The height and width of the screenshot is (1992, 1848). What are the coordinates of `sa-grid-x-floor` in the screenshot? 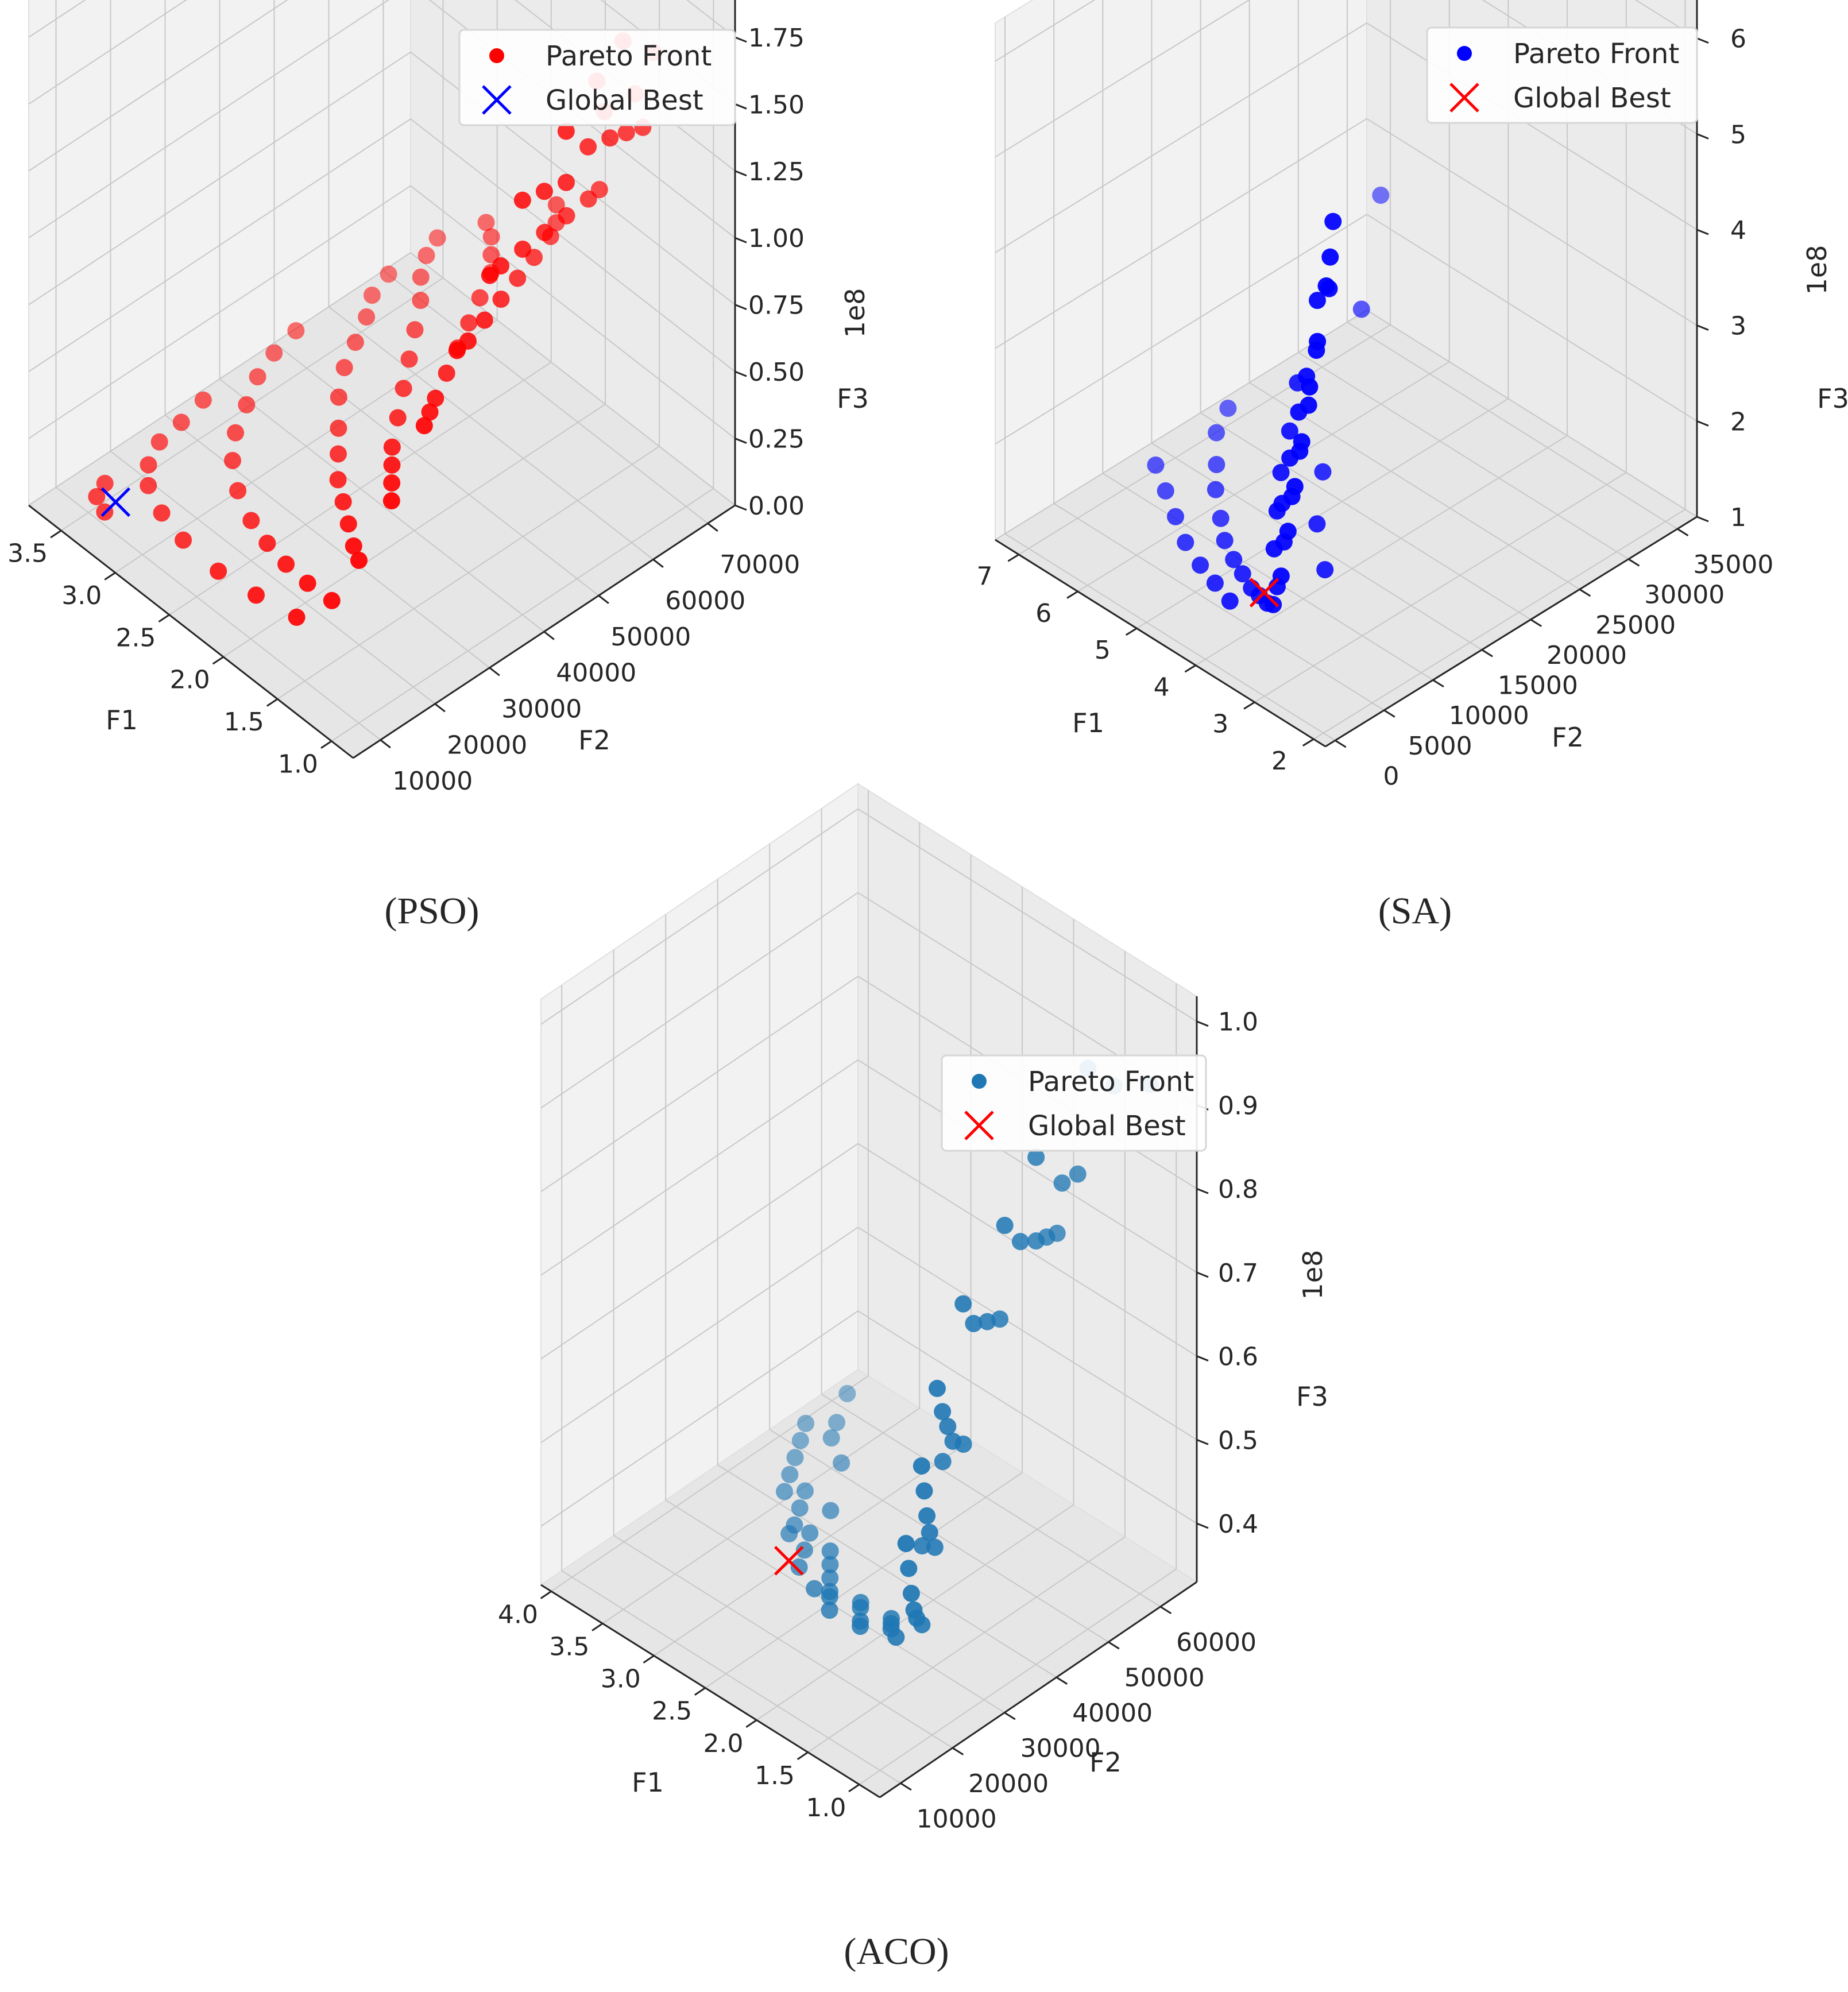 It's located at (1381, 550).